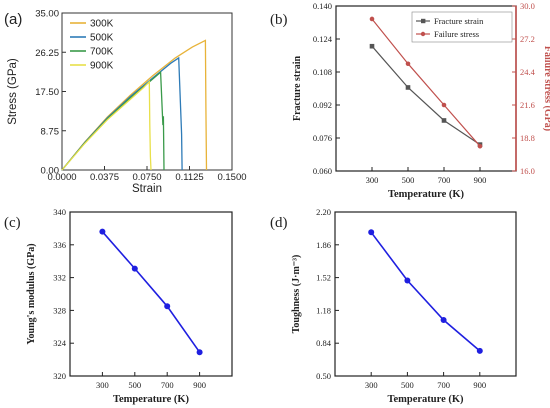  I want to click on y-tick-label: 340, so click(59, 212).